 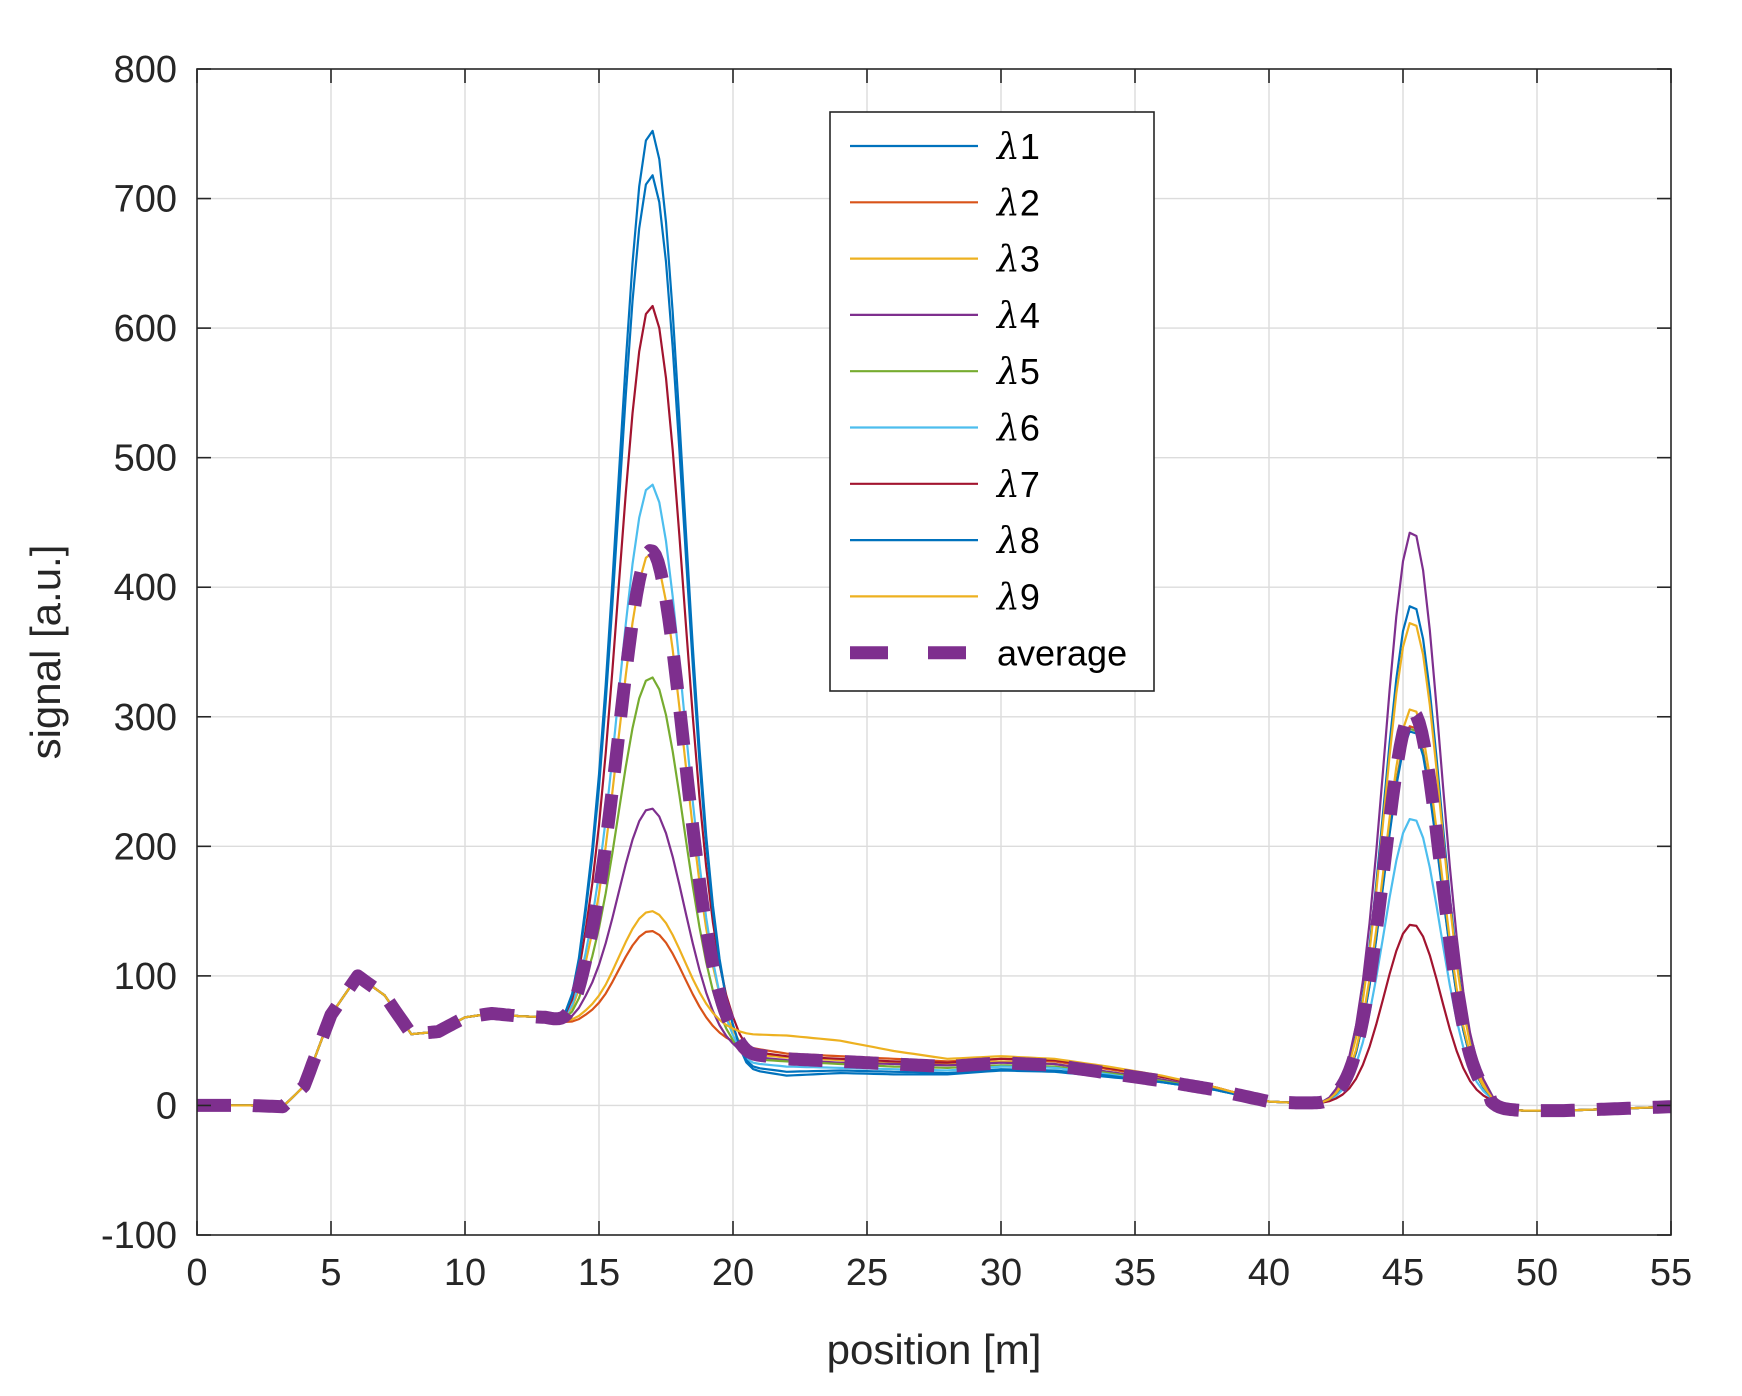 I want to click on y-tick-label: 200, so click(x=145, y=847).